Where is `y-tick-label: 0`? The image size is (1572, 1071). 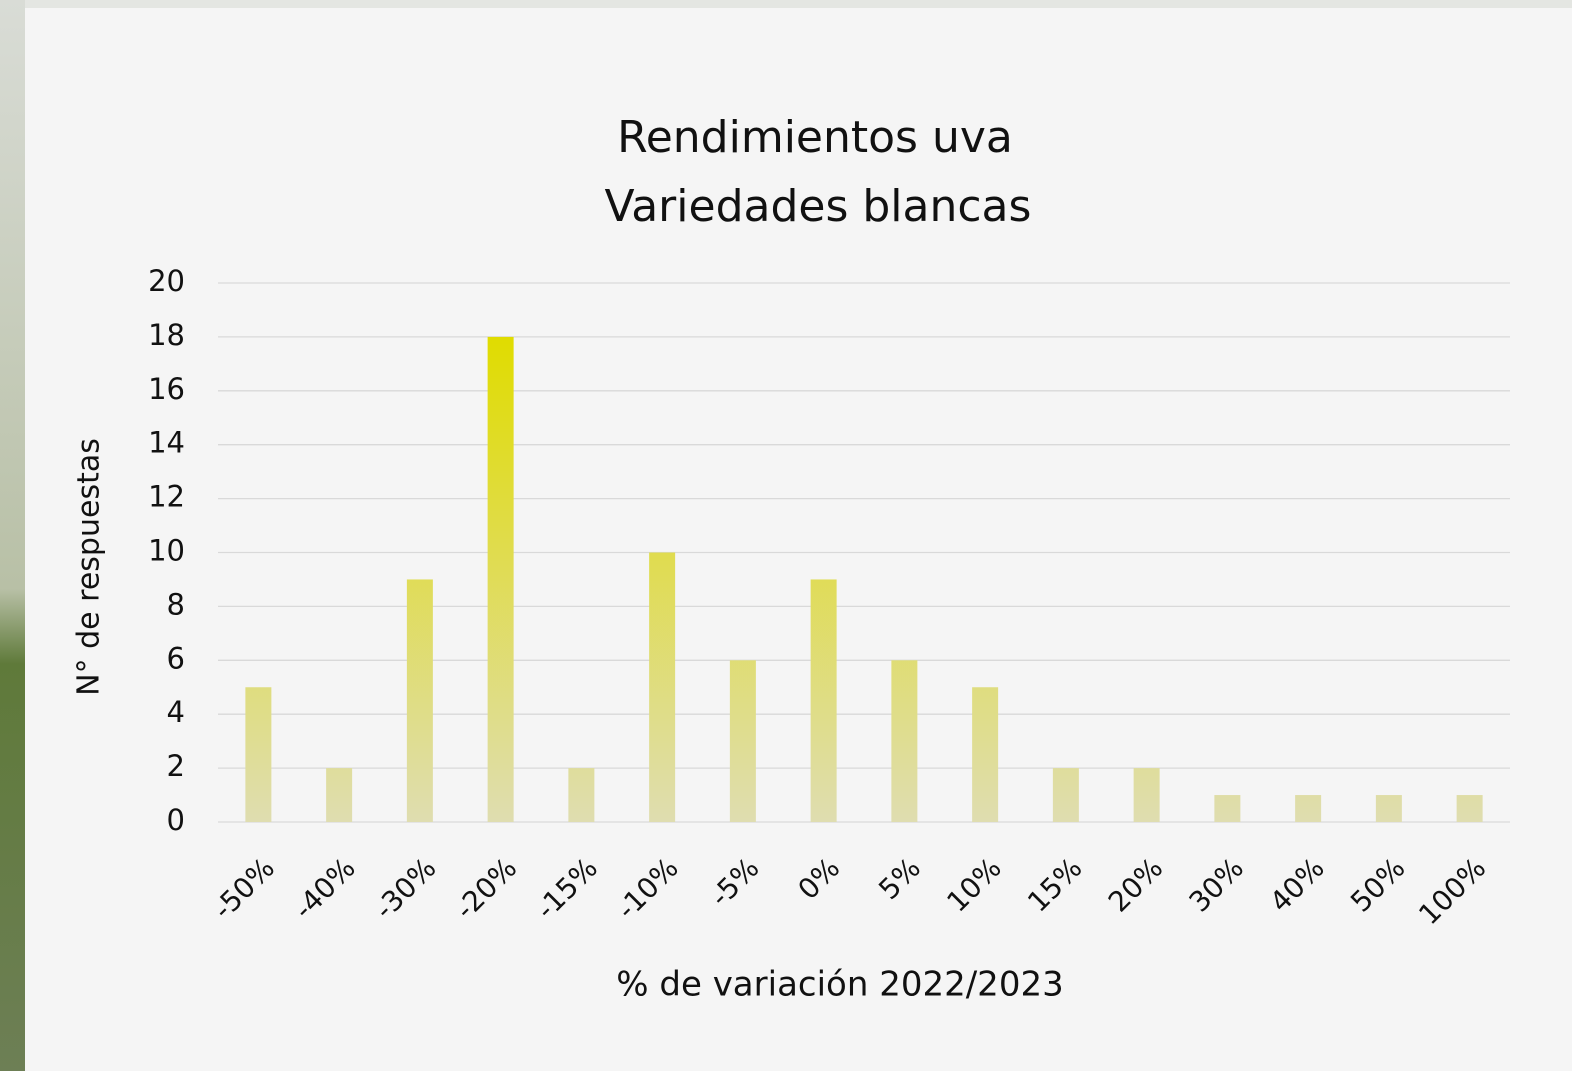
y-tick-label: 0 is located at coordinates (176, 820).